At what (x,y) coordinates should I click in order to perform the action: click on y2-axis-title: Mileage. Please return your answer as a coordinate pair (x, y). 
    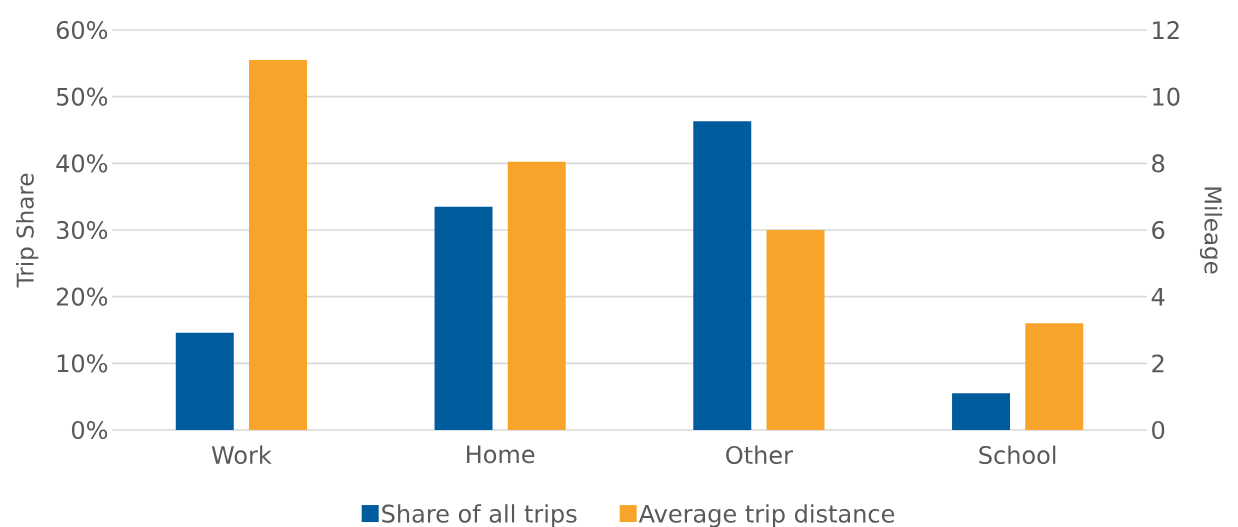
    Looking at the image, I should click on (1211, 230).